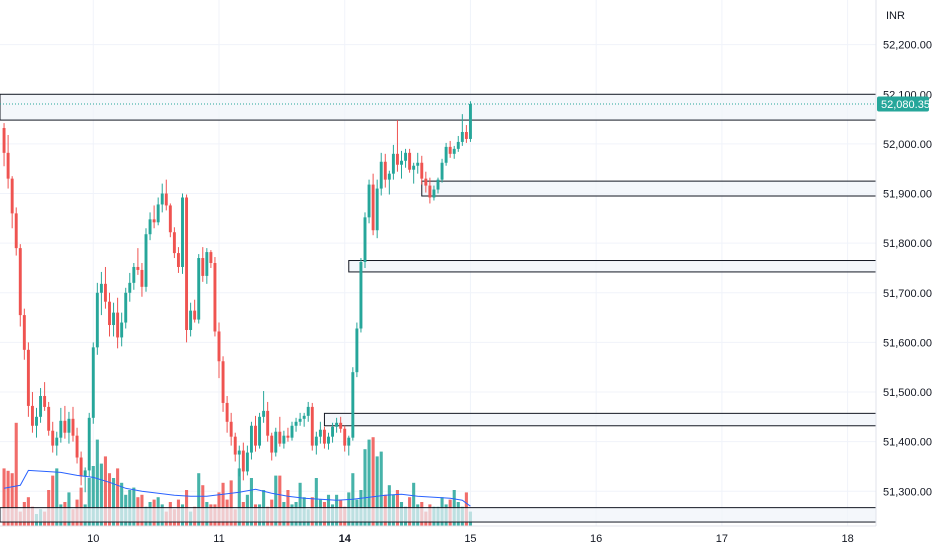 The image size is (932, 555). I want to click on price-tick-label: 51,500.00, so click(907, 393).